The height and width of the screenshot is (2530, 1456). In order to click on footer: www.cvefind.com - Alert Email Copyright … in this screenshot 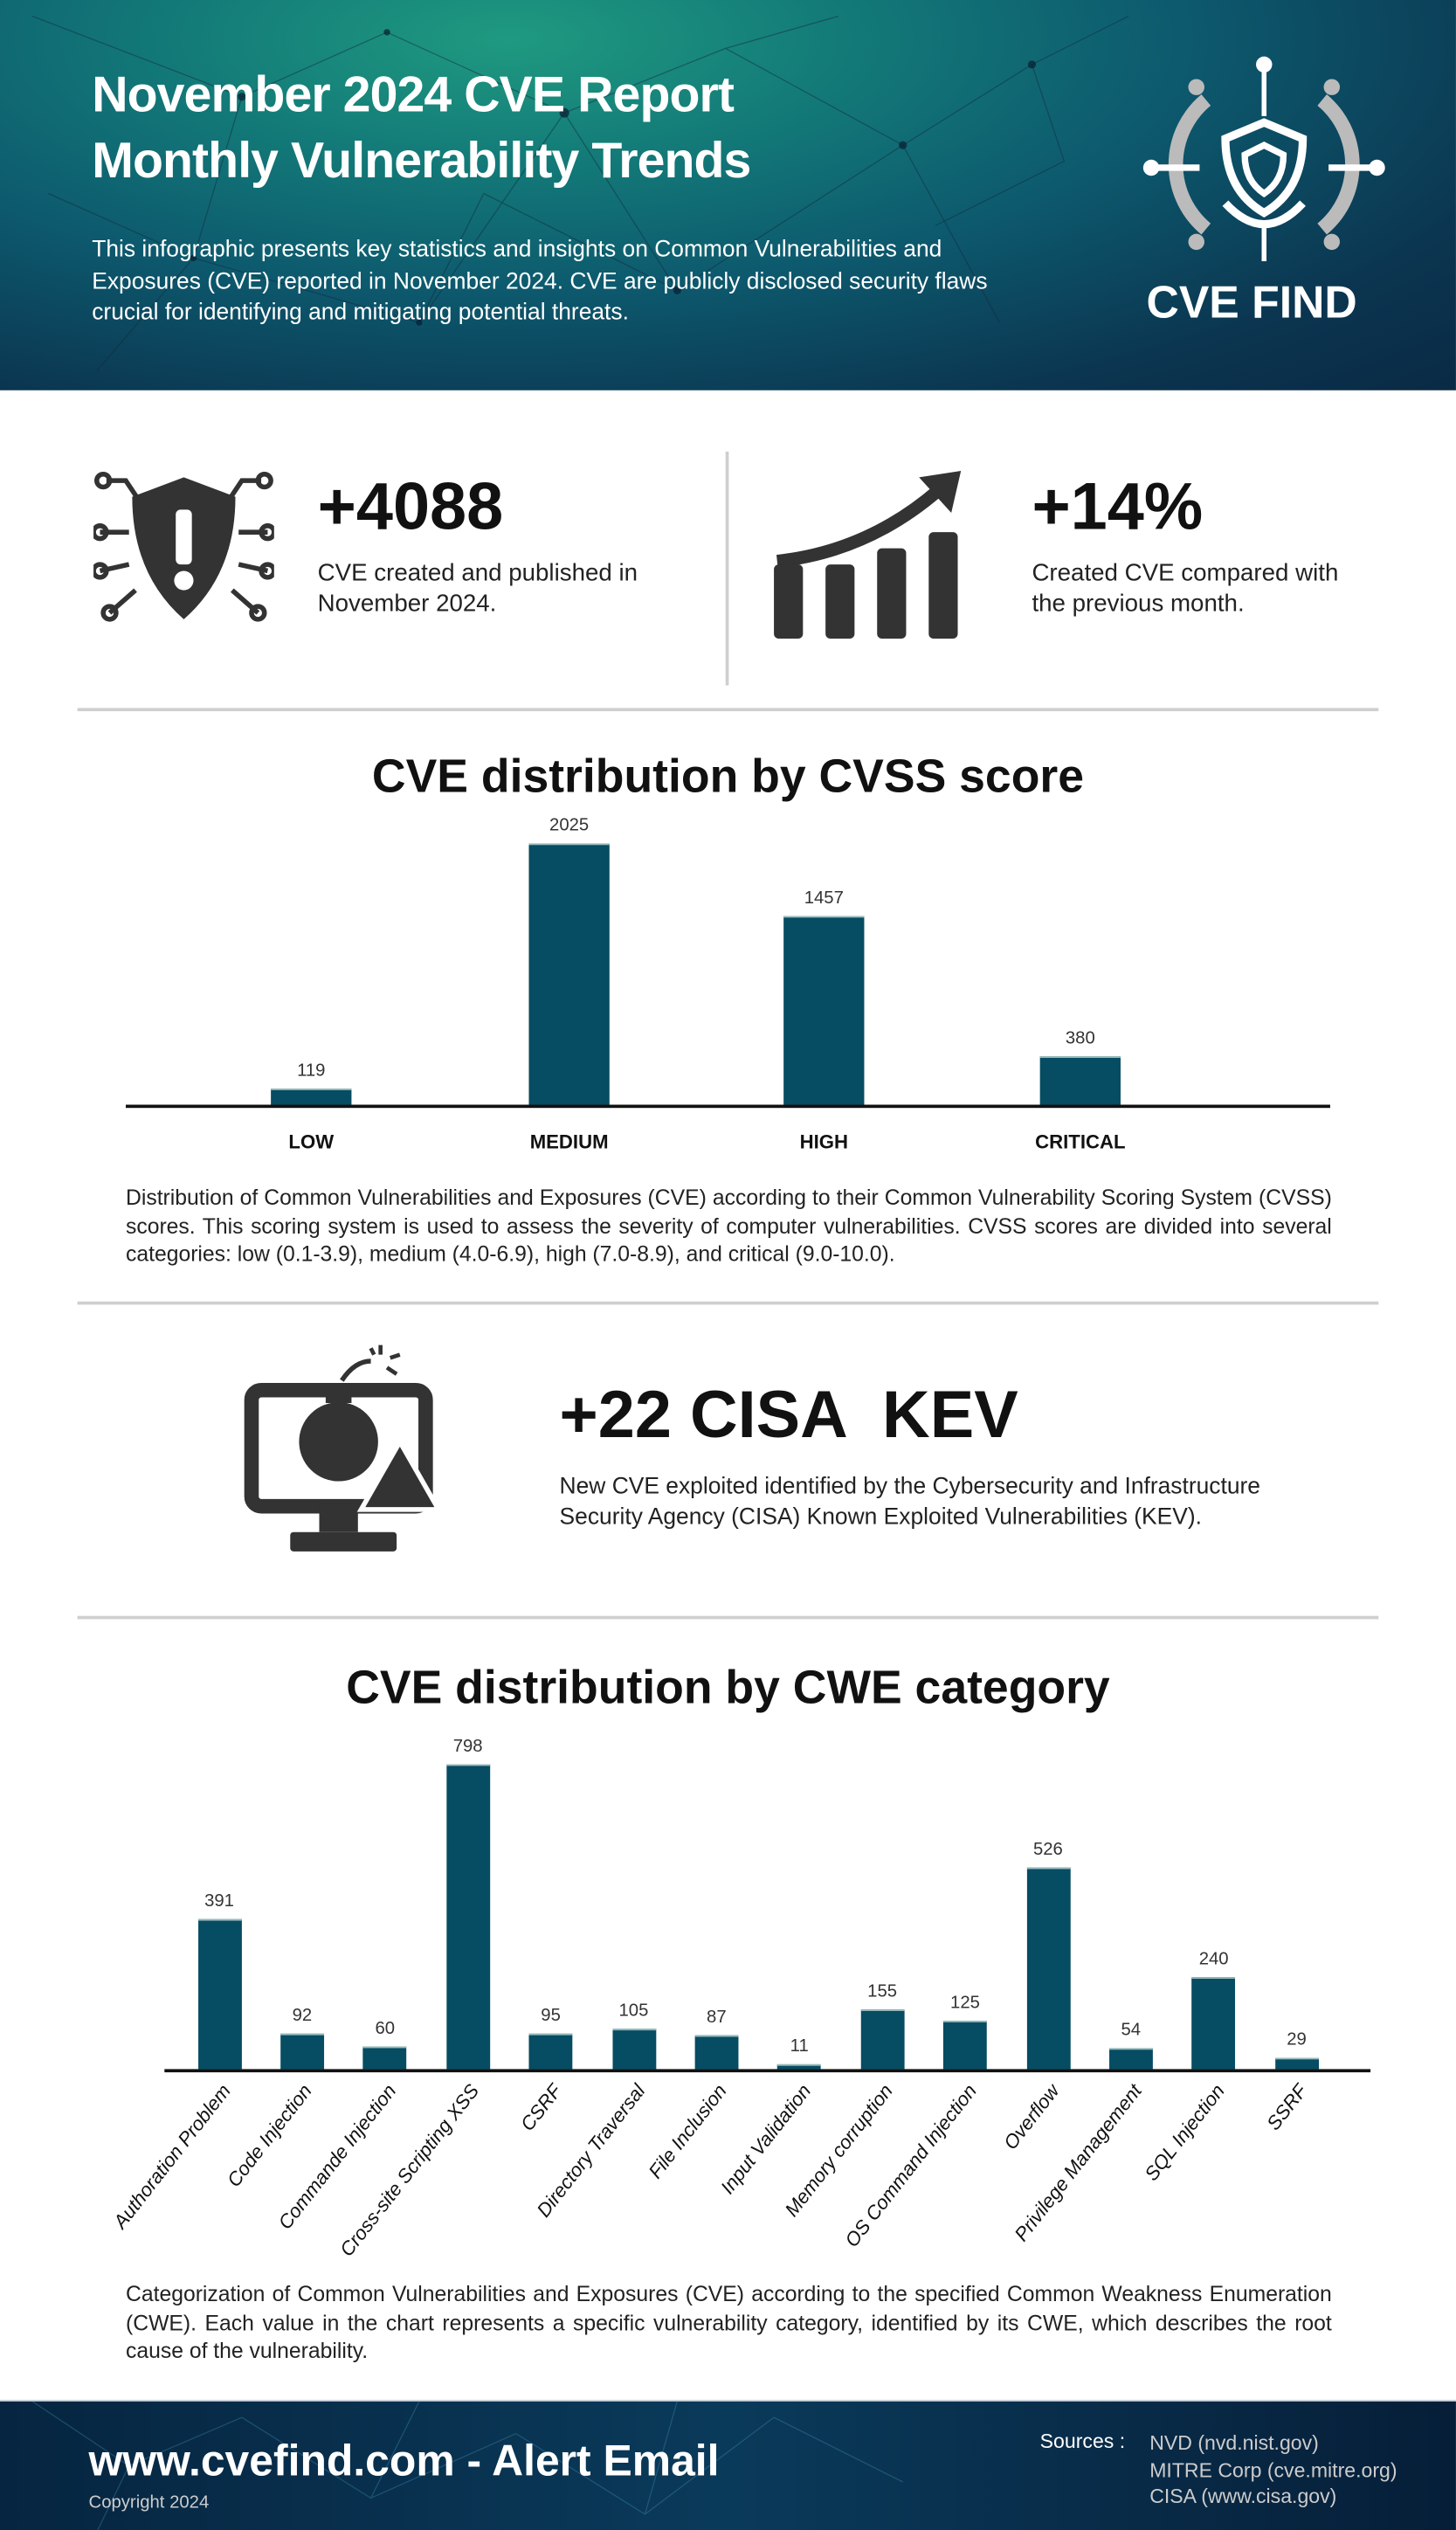, I will do `click(728, 2465)`.